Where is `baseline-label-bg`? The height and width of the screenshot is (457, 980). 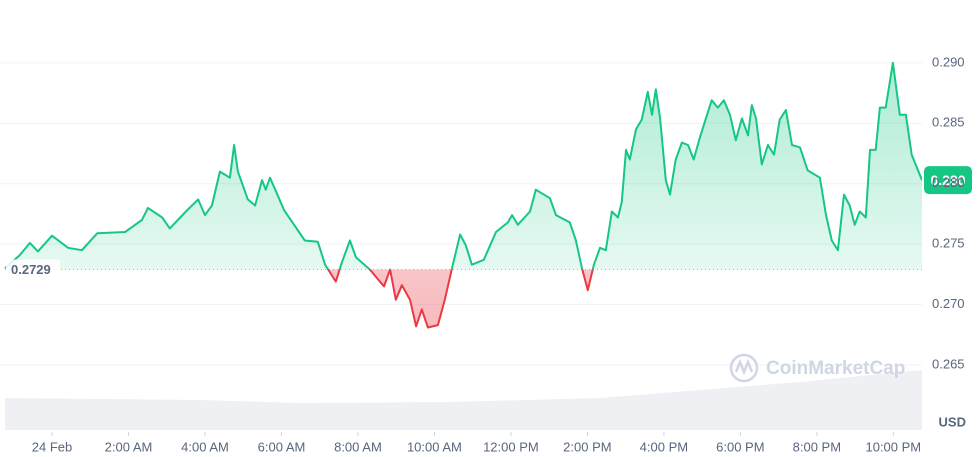
baseline-label-bg is located at coordinates (33, 269).